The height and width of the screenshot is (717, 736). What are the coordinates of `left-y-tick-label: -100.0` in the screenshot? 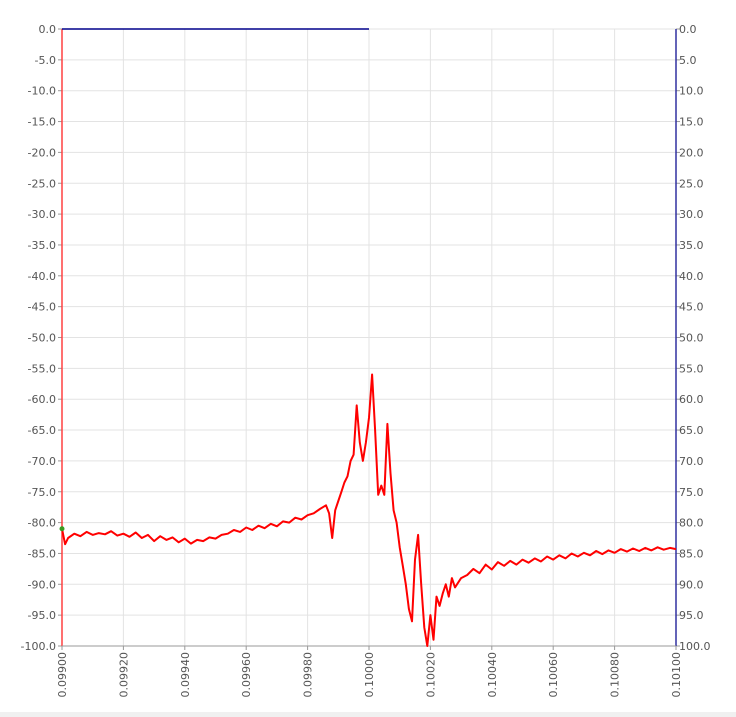 It's located at (38, 646).